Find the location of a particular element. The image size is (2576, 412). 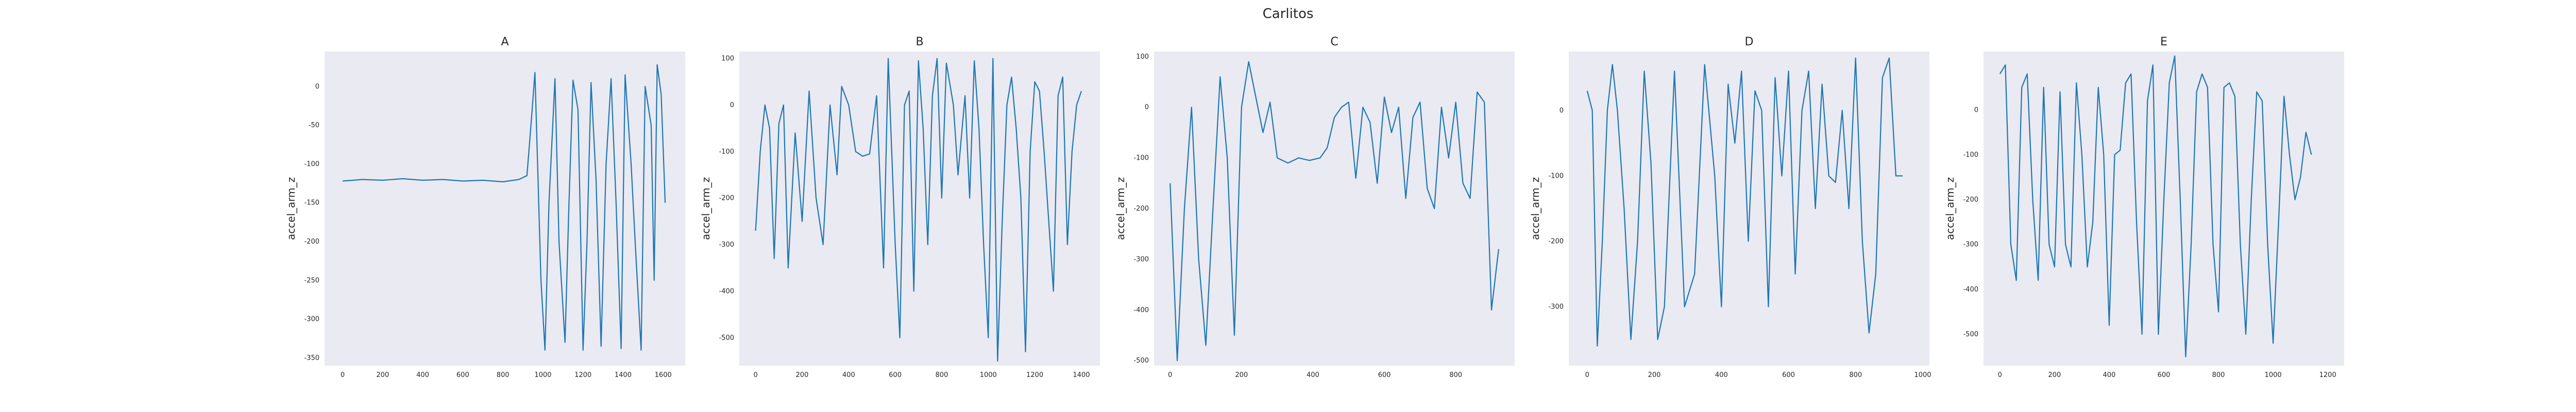

subplot-title: A is located at coordinates (505, 42).